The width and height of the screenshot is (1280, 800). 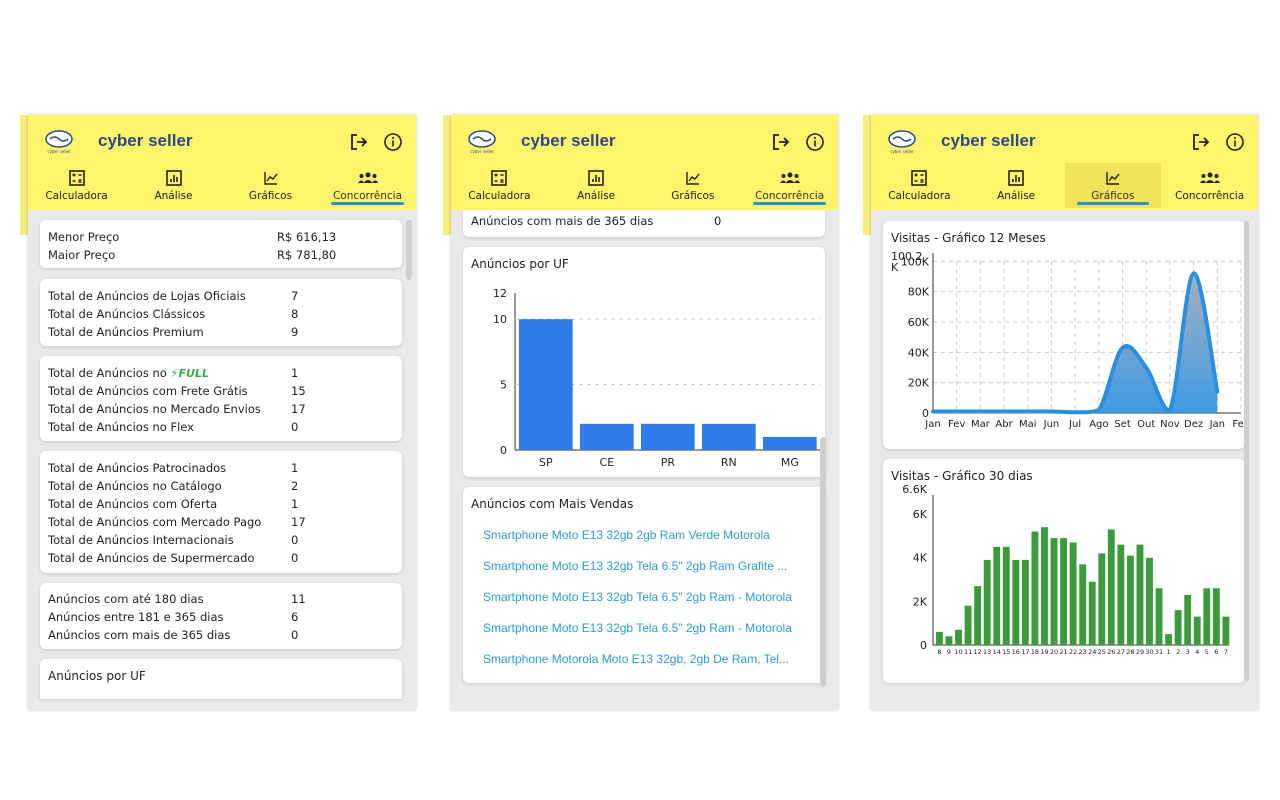 What do you see at coordinates (790, 196) in the screenshot?
I see `tab-label: Concorrência` at bounding box center [790, 196].